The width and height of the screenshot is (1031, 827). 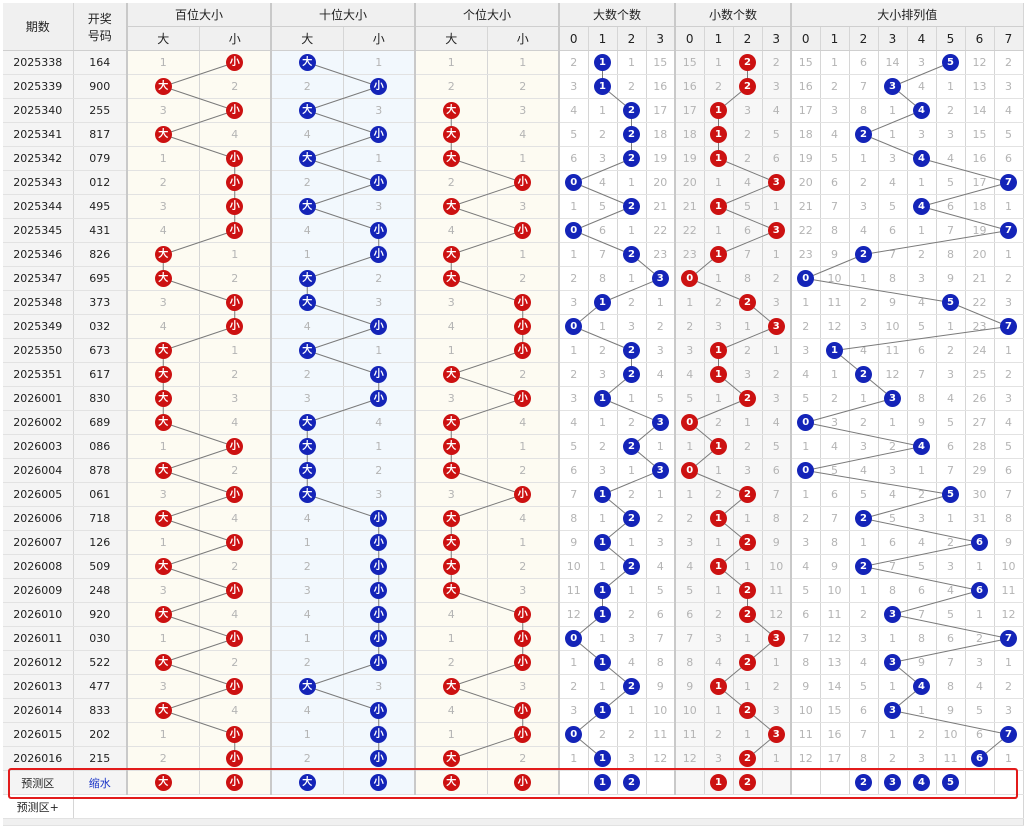 I want to click on shrink-link: 缩水, so click(x=100, y=782).